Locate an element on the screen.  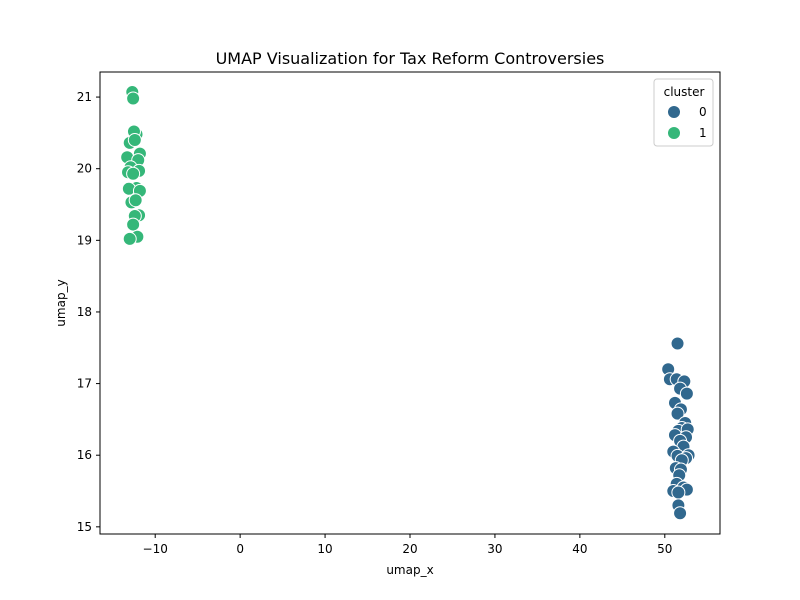
x-tick-label: 30 is located at coordinates (494, 549).